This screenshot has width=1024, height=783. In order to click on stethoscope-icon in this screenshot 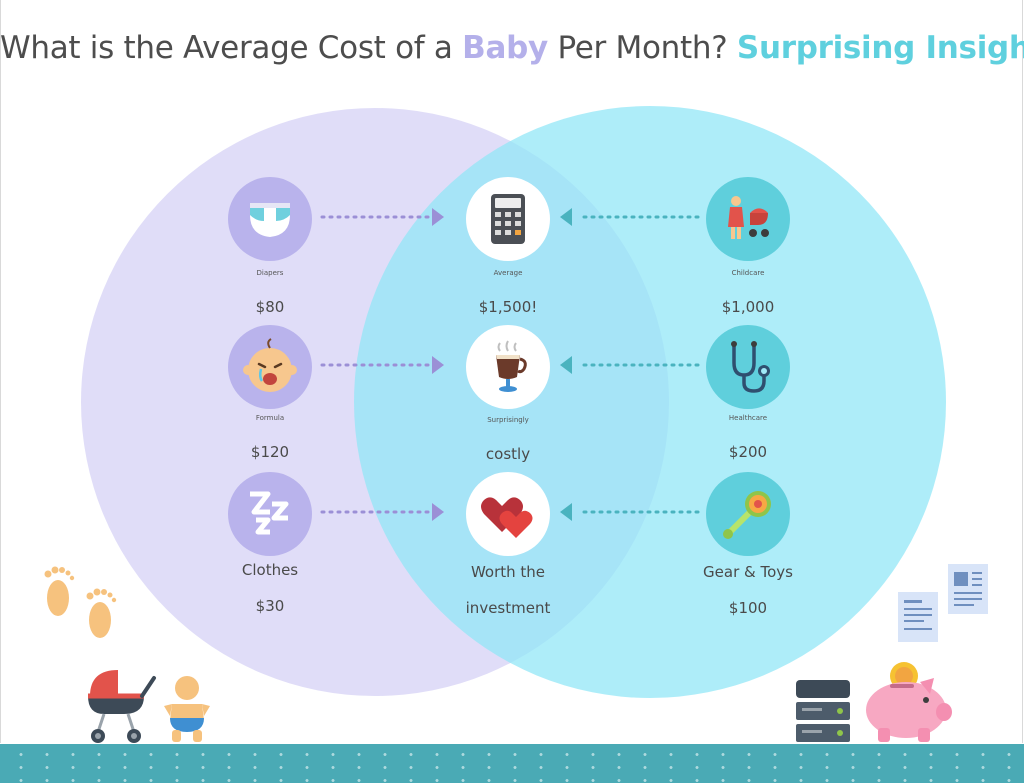, I will do `click(748, 367)`.